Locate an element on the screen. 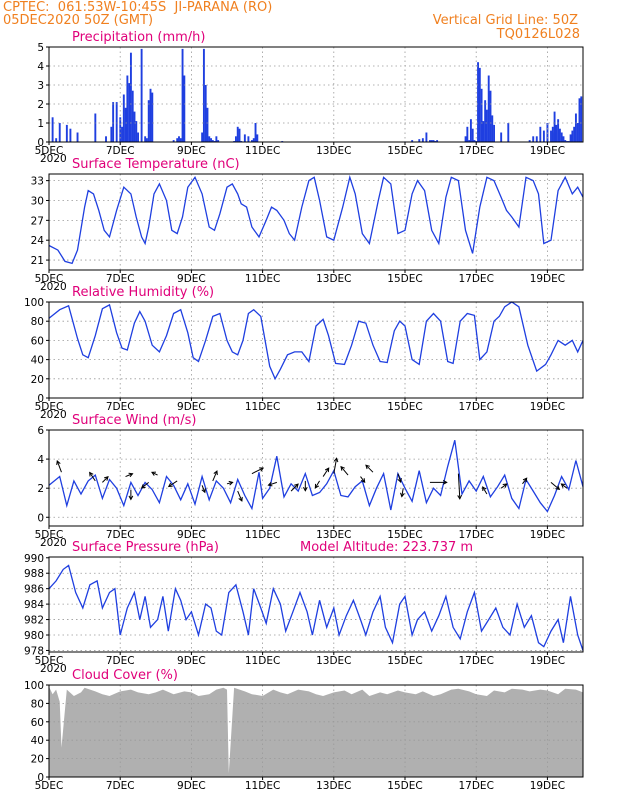  x-tick-label: 15DEC is located at coordinates (404, 661).